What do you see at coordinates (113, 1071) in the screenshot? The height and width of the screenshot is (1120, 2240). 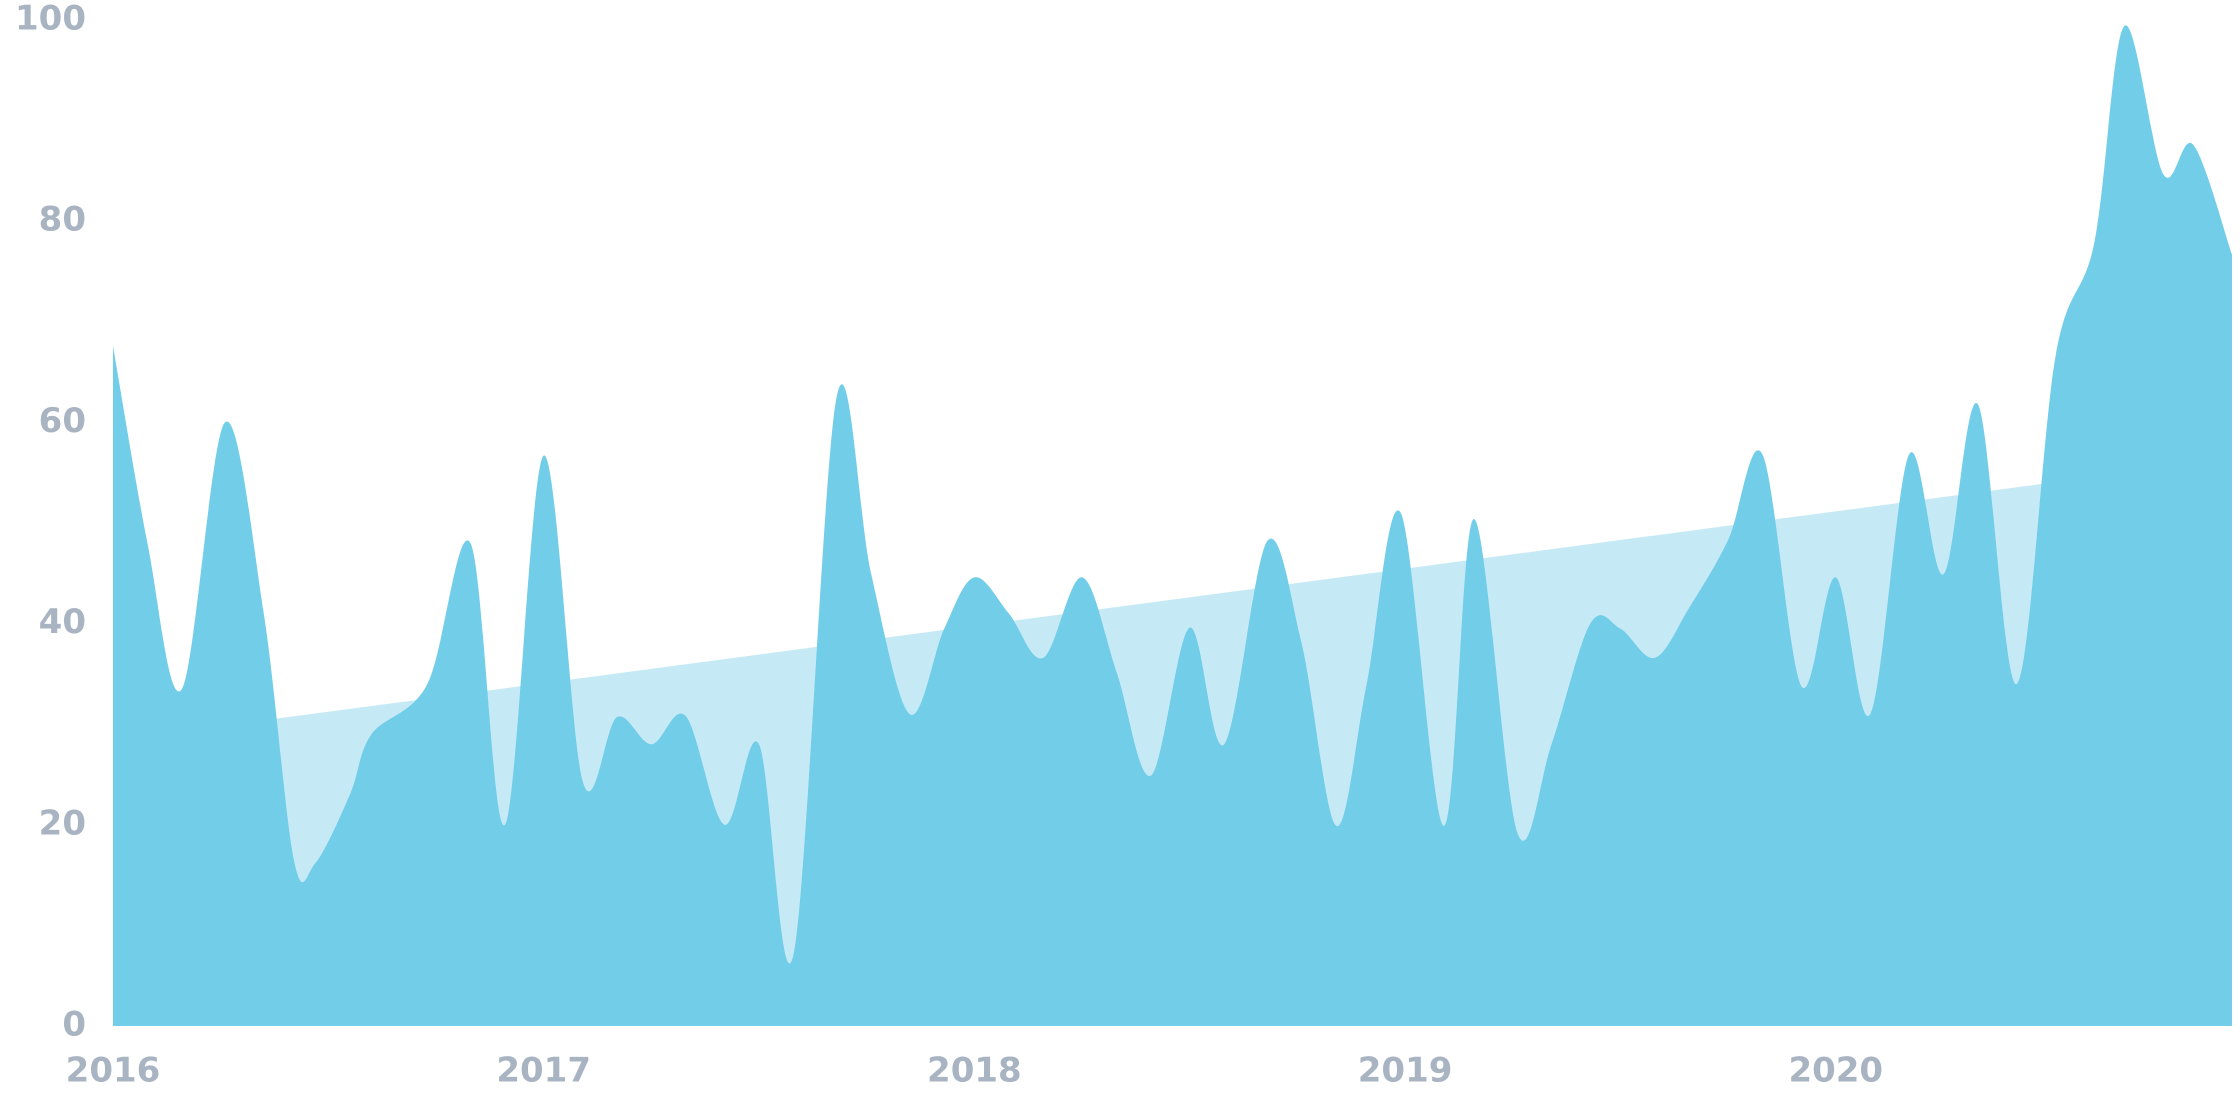 I see `x-tick-label: 2016` at bounding box center [113, 1071].